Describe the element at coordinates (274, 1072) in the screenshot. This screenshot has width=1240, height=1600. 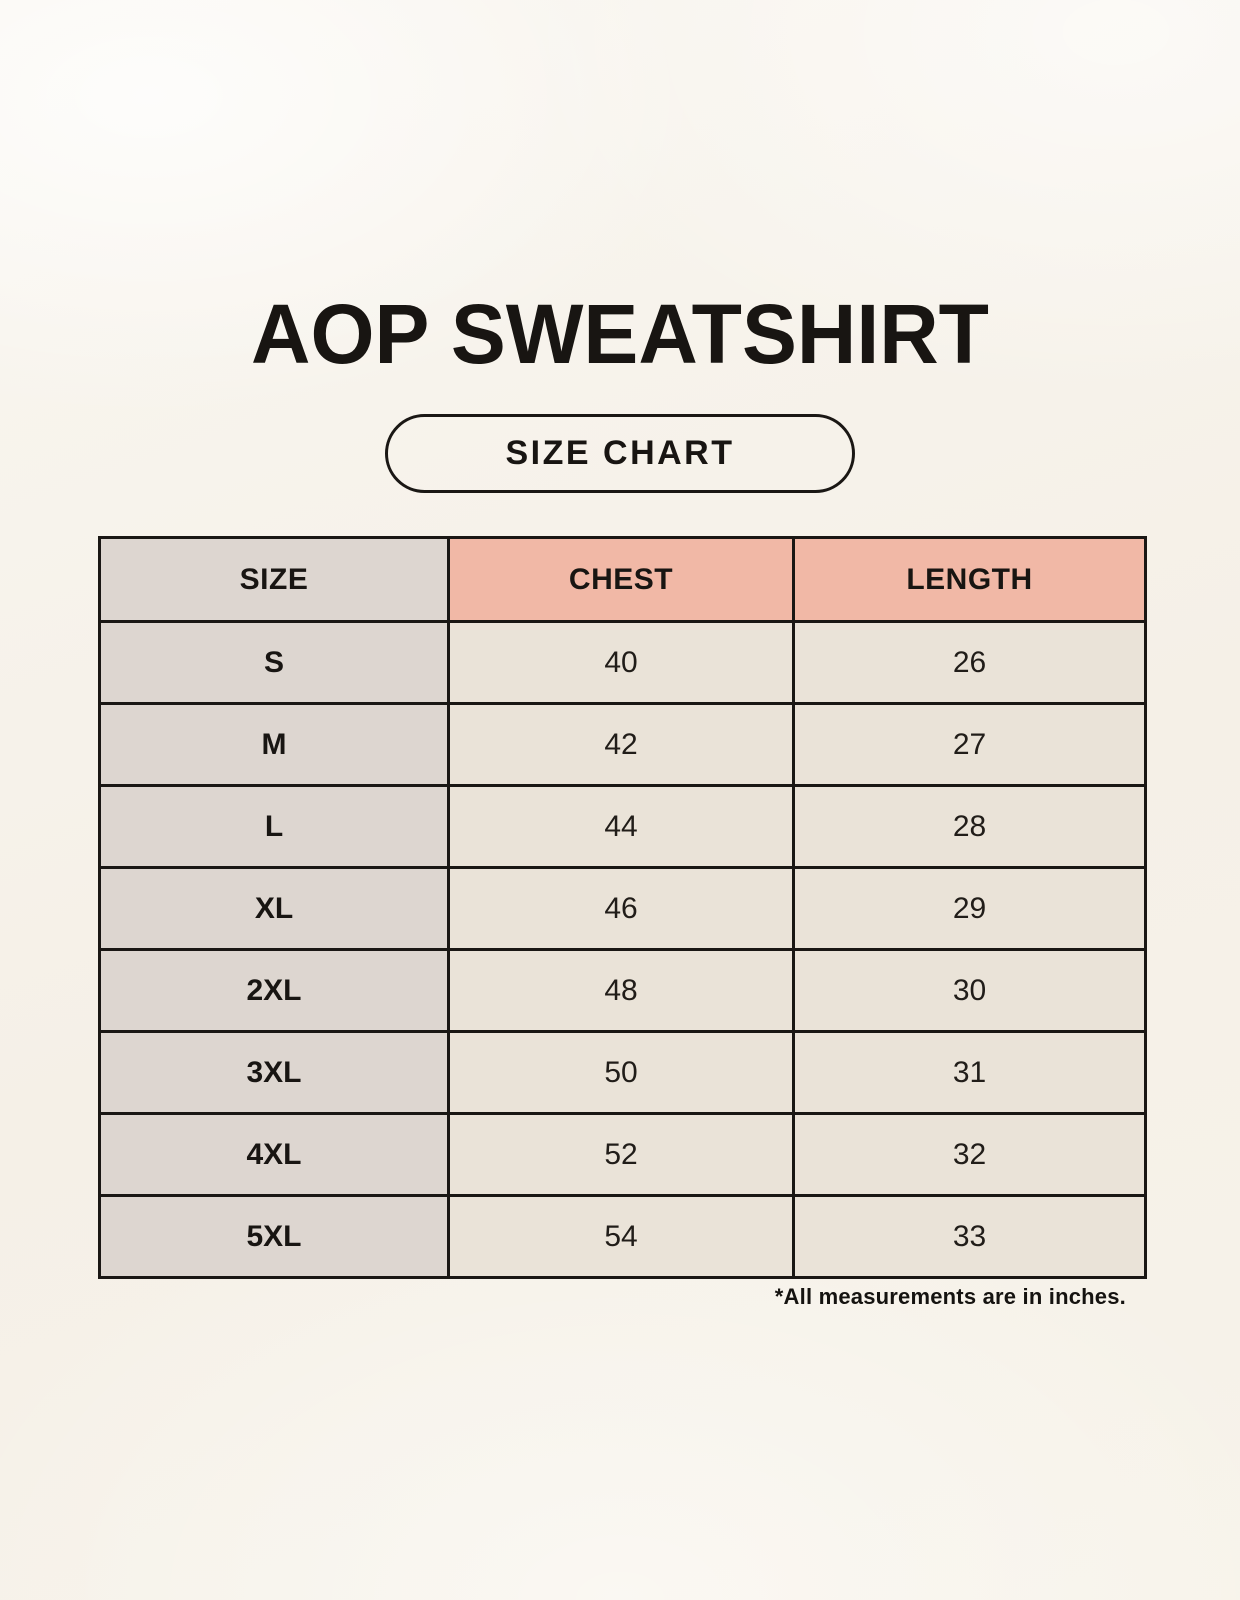
I see `size-label-cell: 3XL` at that location.